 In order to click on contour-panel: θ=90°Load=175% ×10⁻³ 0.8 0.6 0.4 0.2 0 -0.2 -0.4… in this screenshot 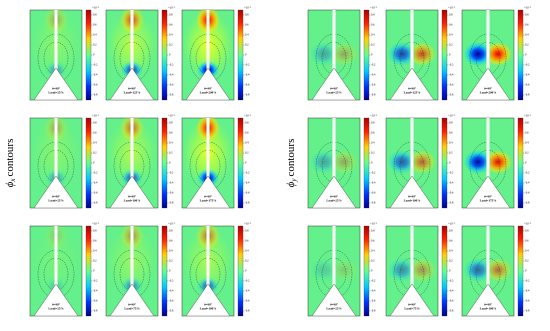, I will do `click(216, 161)`.